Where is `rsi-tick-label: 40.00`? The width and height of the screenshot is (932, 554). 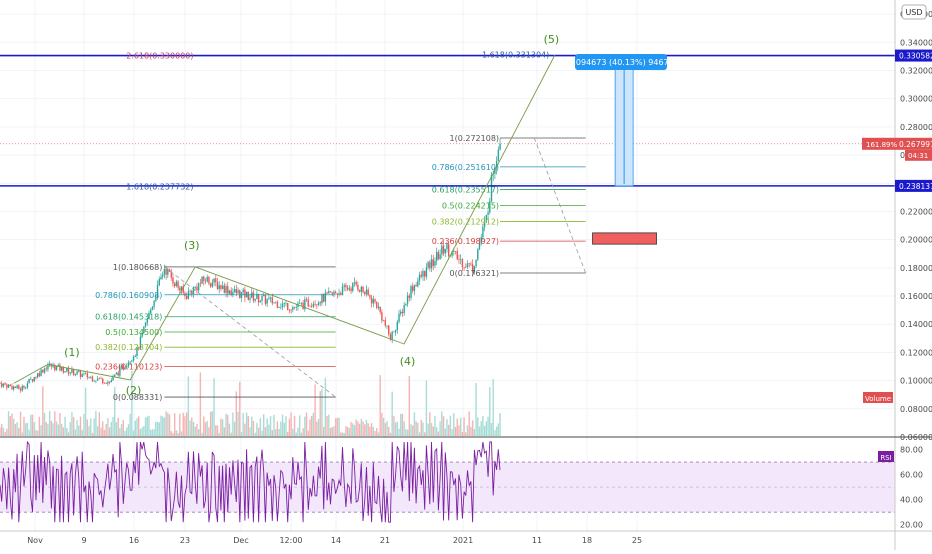 rsi-tick-label: 40.00 is located at coordinates (911, 500).